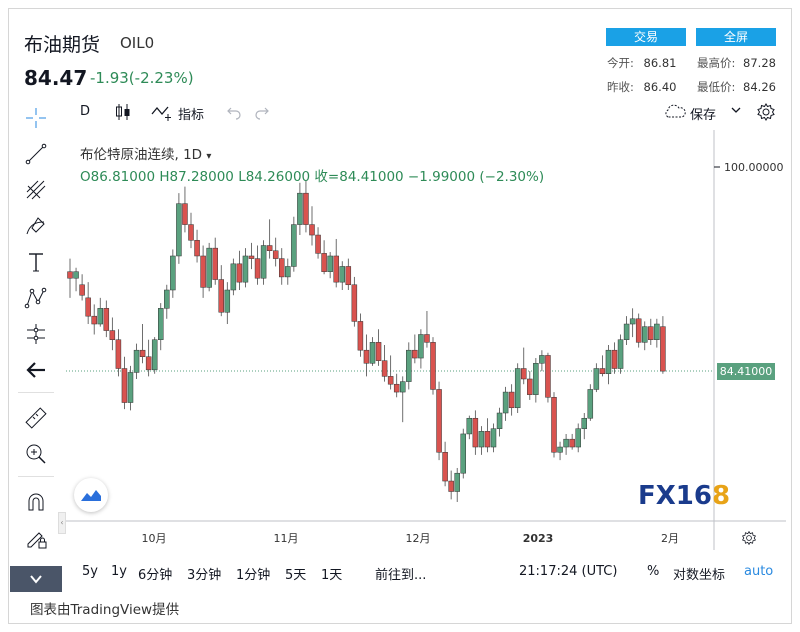  I want to click on instrument-title: 布油期货, so click(62, 45).